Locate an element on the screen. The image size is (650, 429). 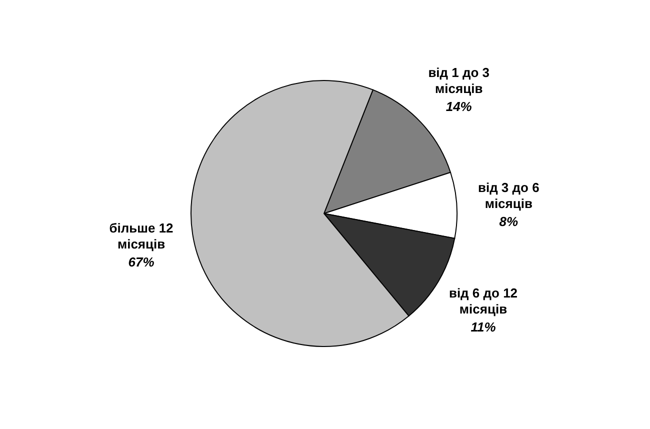
data-label: 11% is located at coordinates (483, 327).